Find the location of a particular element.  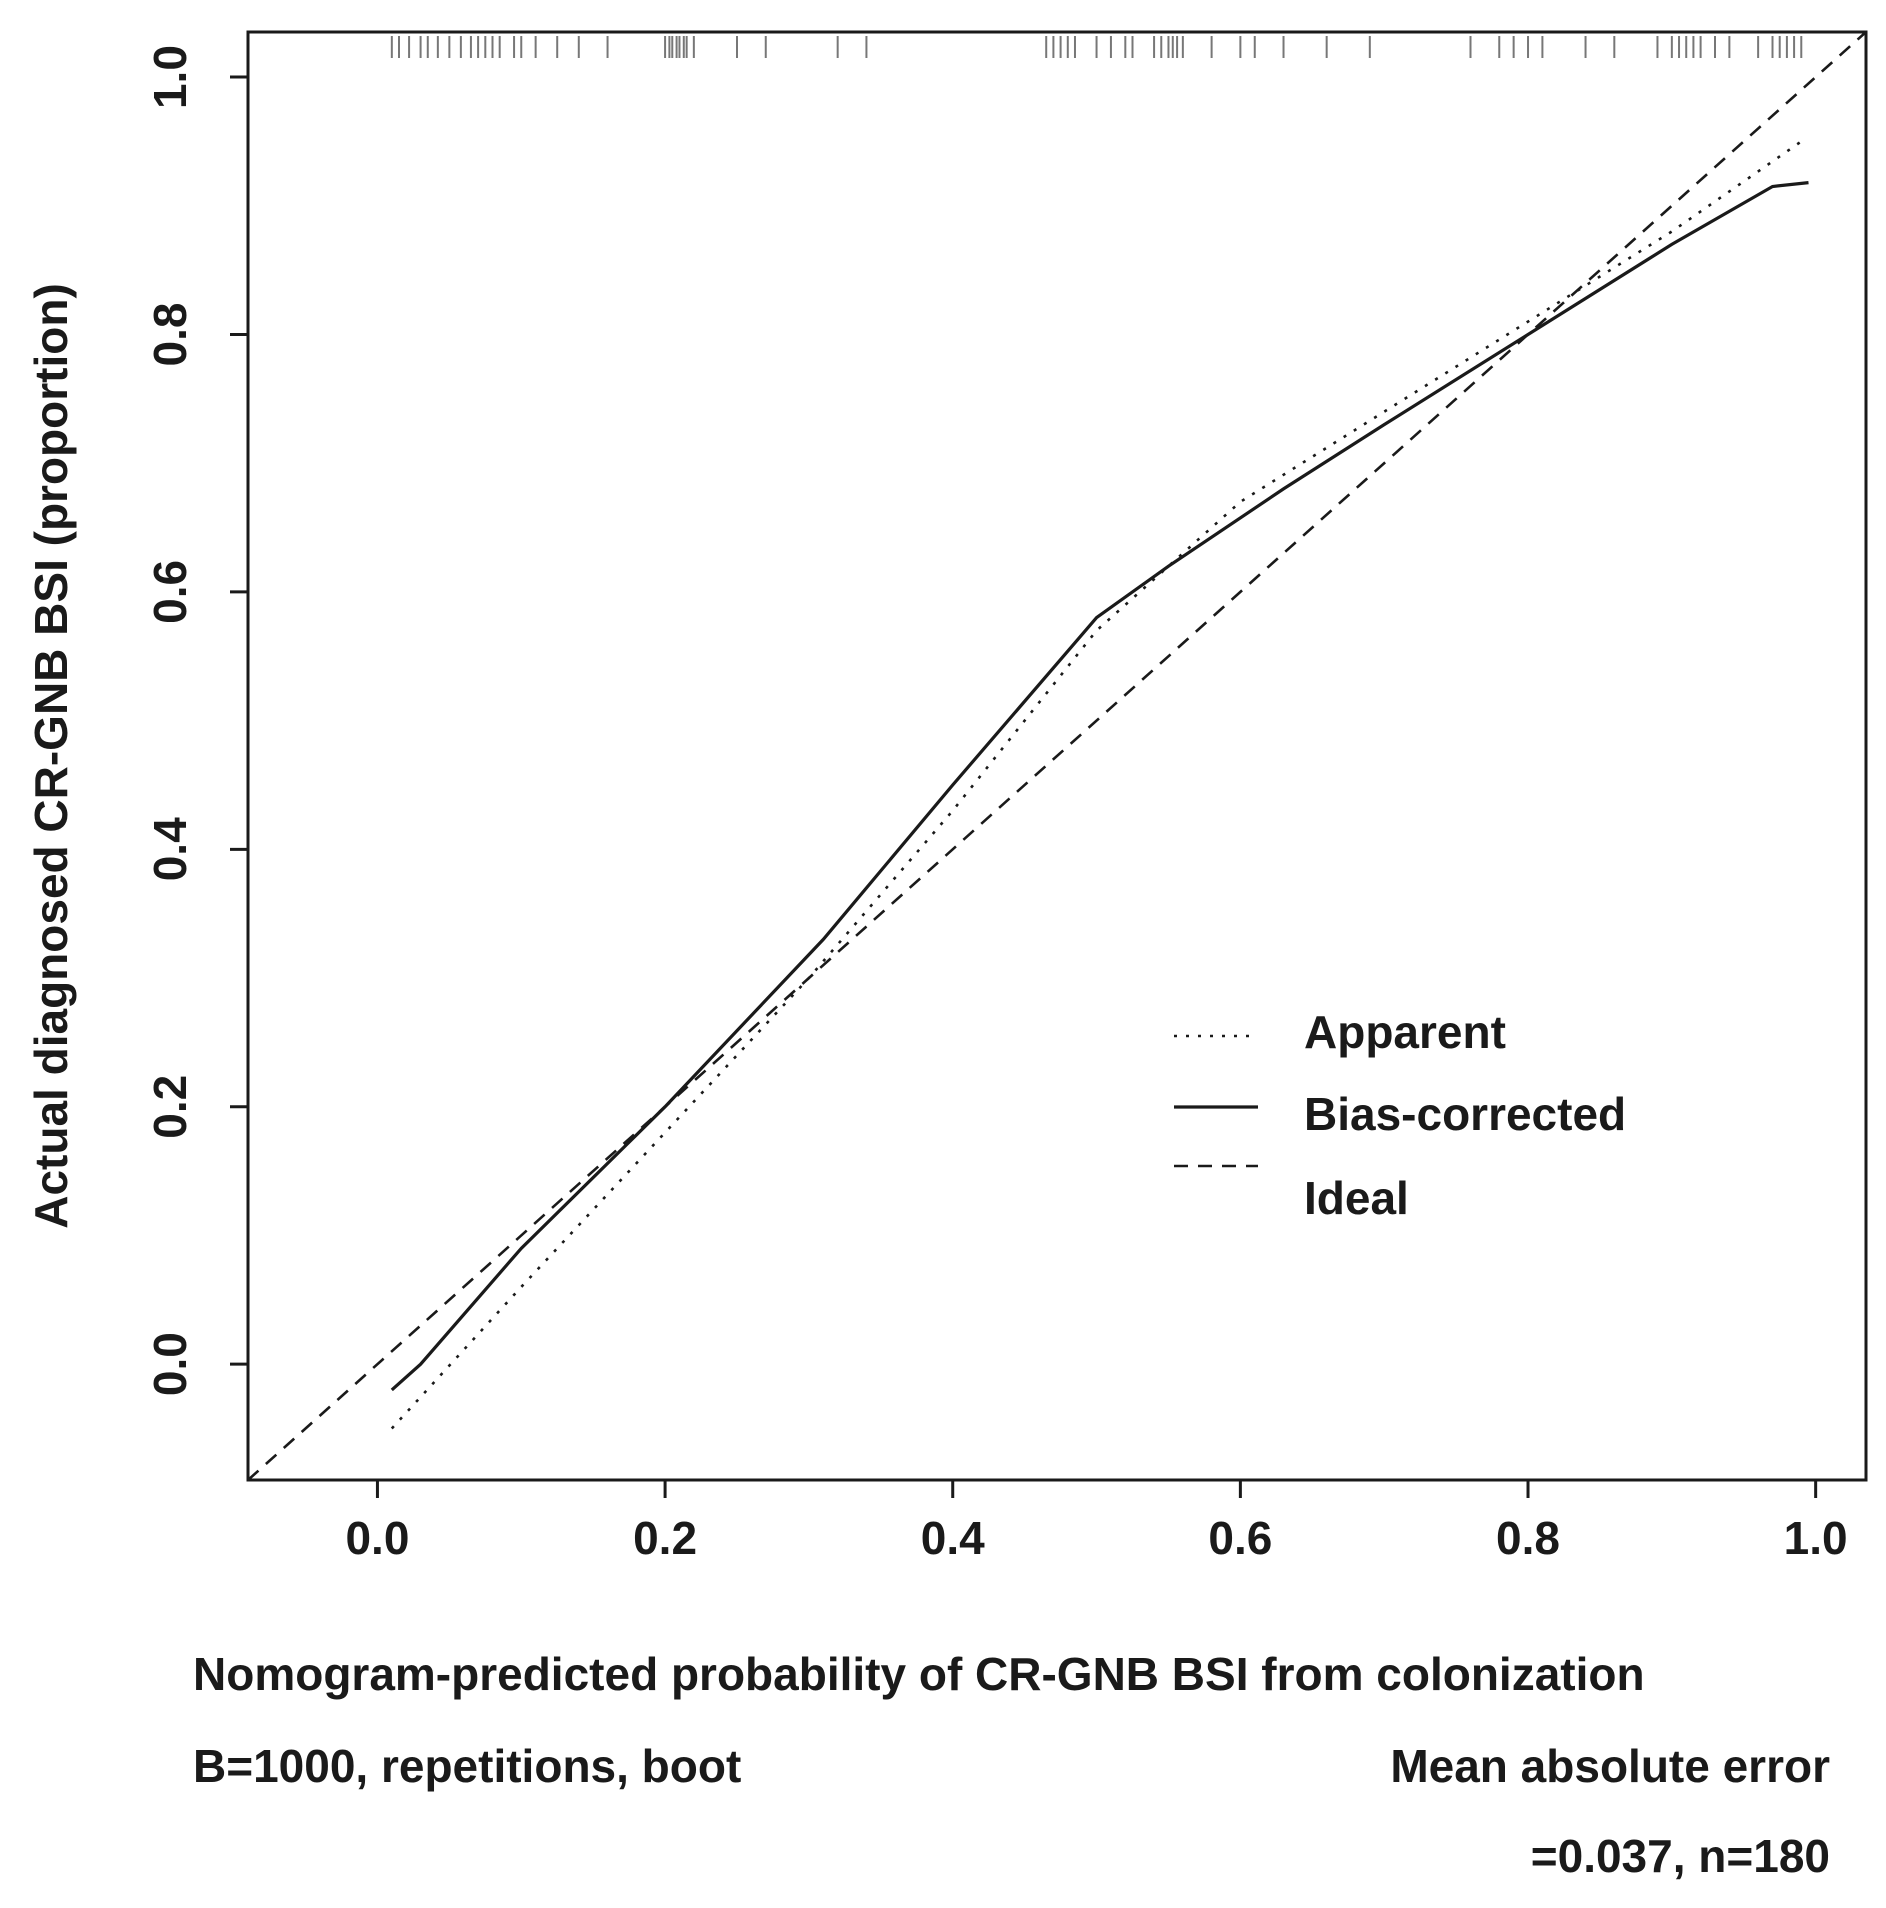

x-axis: 0.0 0.2 0.4 0.6 0.8 1.0 is located at coordinates (1096, 1521).